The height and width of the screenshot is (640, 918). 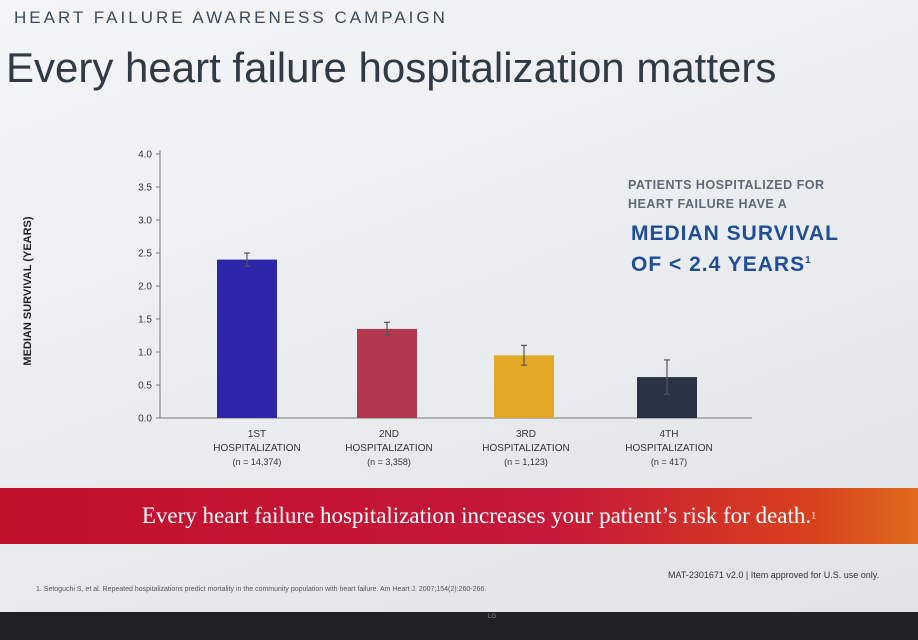 What do you see at coordinates (389, 462) in the screenshot?
I see `x-category-label-2-line3: (n = 3,358)` at bounding box center [389, 462].